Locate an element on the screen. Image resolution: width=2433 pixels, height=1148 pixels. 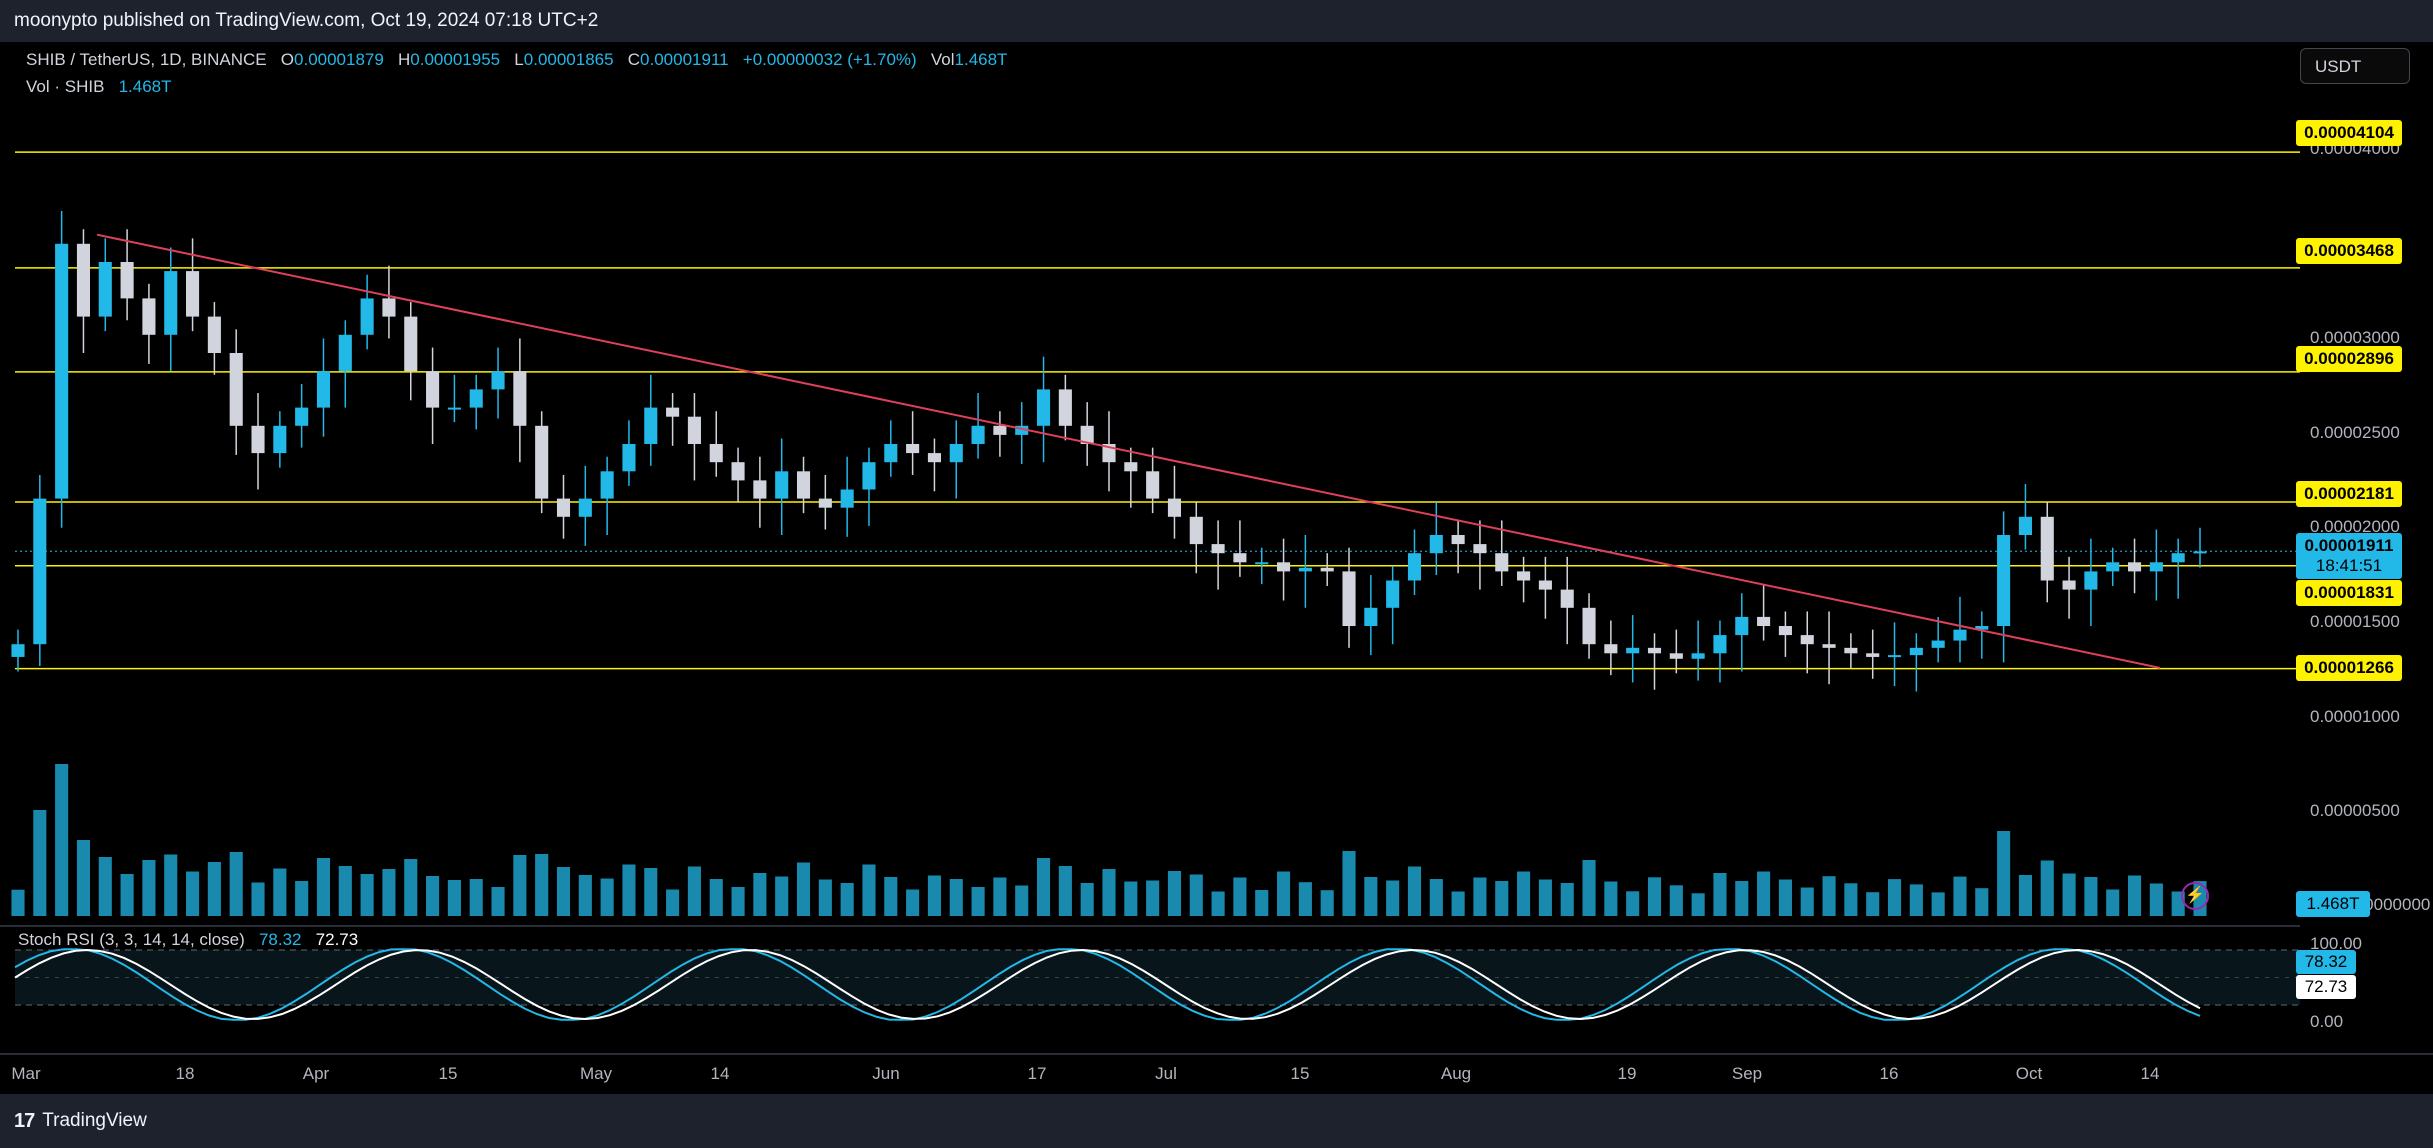
date-tick: May is located at coordinates (596, 1073).